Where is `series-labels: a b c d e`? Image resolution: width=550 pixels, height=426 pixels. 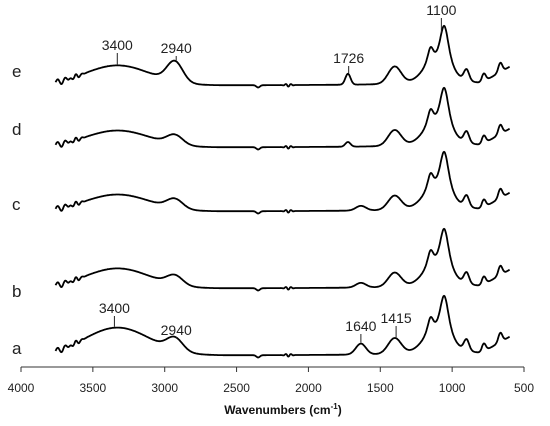 series-labels: a b c d e is located at coordinates (17, 210).